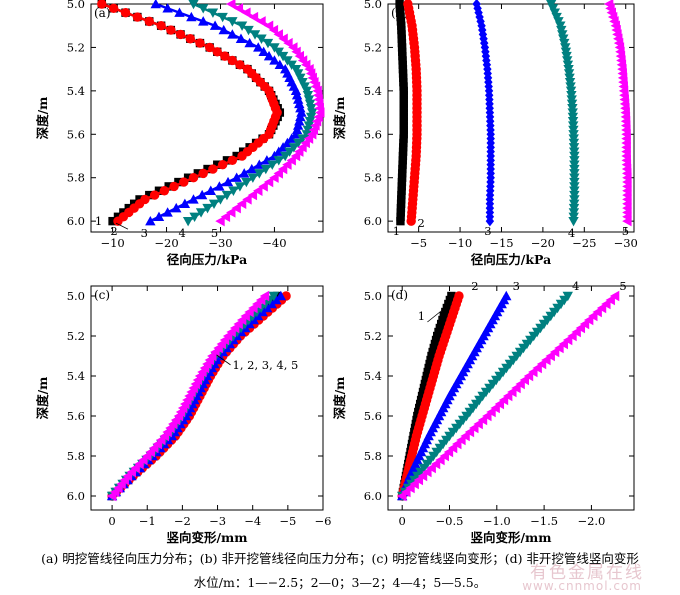 Image resolution: width=680 pixels, height=595 pixels. What do you see at coordinates (622, 286) in the screenshot?
I see `series-number-label: 5` at bounding box center [622, 286].